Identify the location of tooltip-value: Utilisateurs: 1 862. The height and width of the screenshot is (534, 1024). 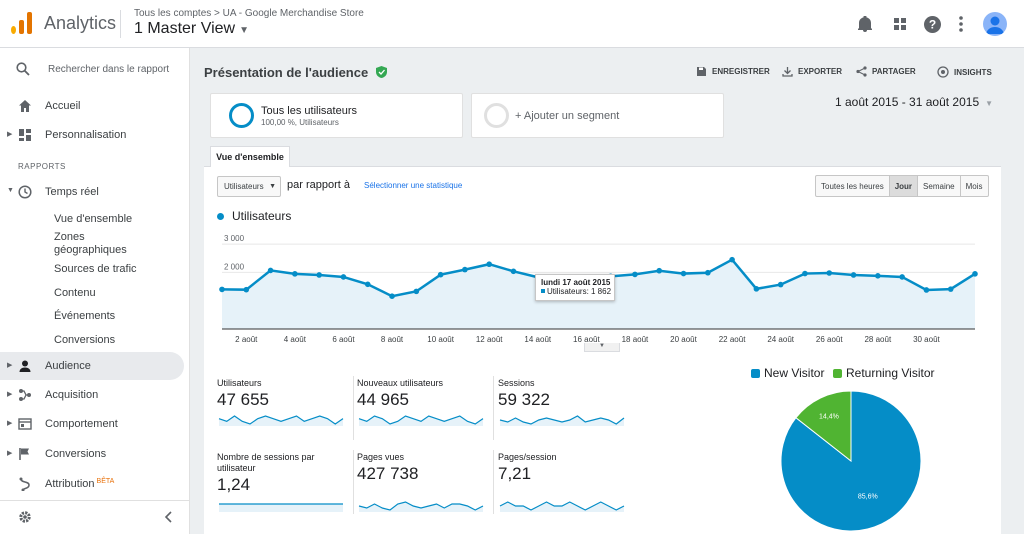
(579, 291).